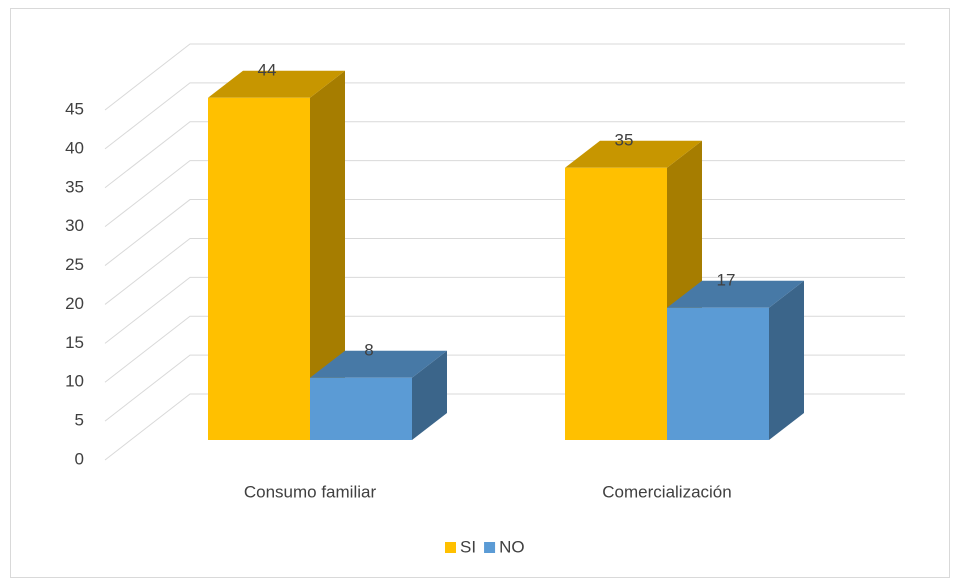 The height and width of the screenshot is (588, 961). I want to click on x-tick-label: Consumo familiar, so click(310, 491).